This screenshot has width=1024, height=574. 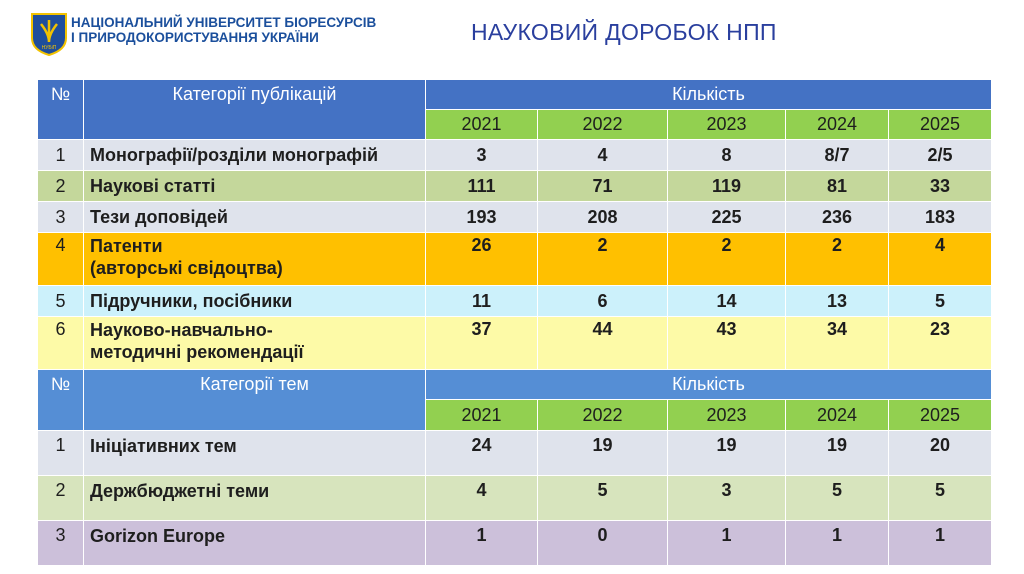 What do you see at coordinates (224, 22) in the screenshot?
I see `org-line-1: НАЦІОНАЛЬНИЙ УНІВЕРСИТЕТ БІОРЕСУРСІВ` at bounding box center [224, 22].